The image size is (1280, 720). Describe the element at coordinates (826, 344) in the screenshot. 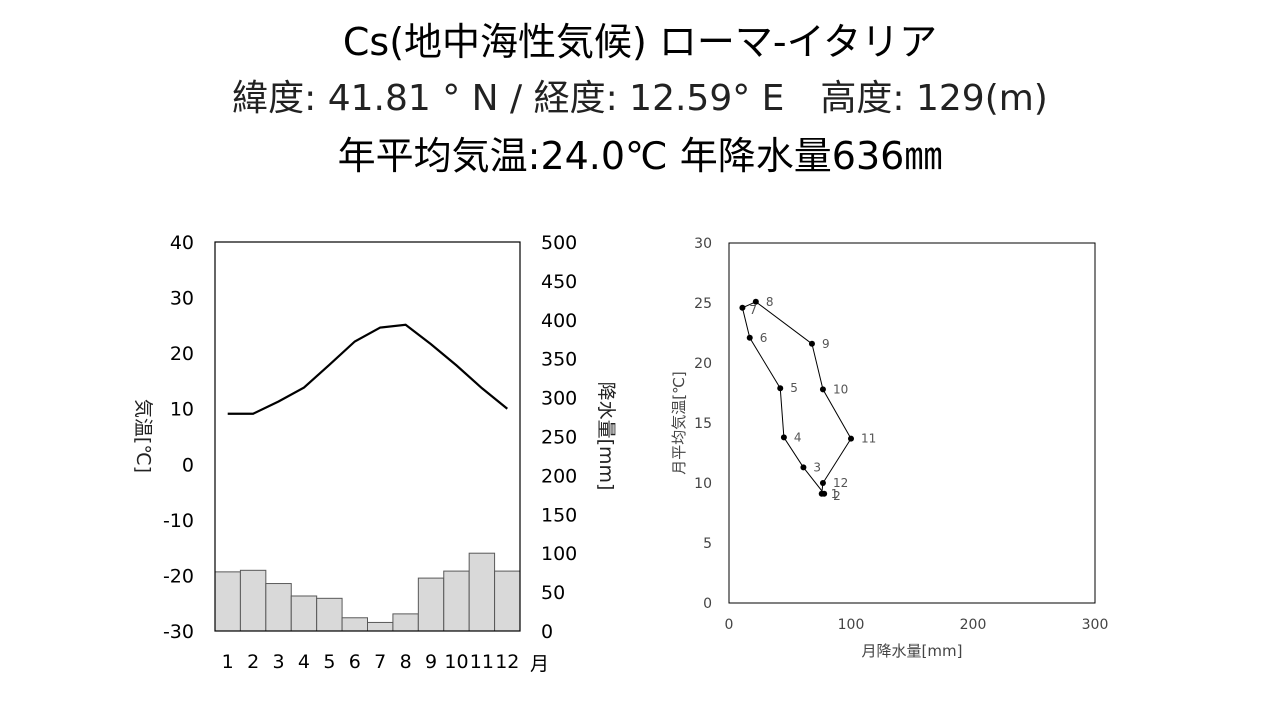

I see `point-label: 9` at that location.